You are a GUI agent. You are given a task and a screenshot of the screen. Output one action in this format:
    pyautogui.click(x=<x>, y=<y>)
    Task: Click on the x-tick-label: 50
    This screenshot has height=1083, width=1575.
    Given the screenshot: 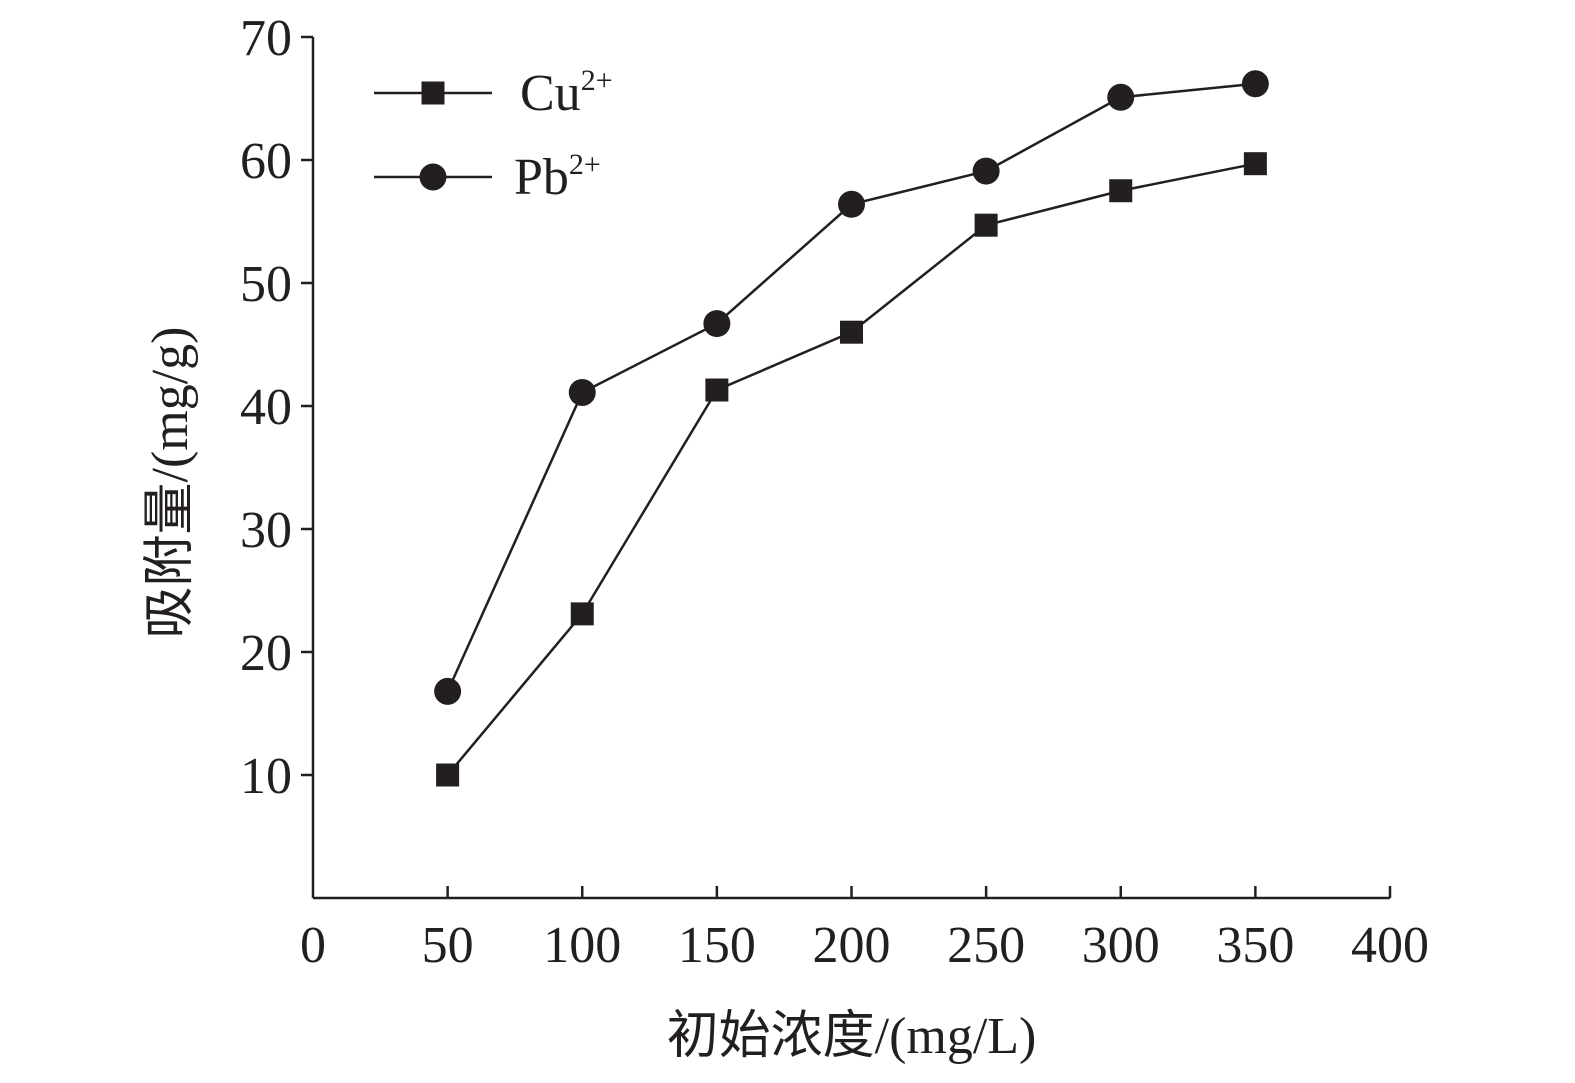 What is the action you would take?
    pyautogui.click(x=448, y=945)
    